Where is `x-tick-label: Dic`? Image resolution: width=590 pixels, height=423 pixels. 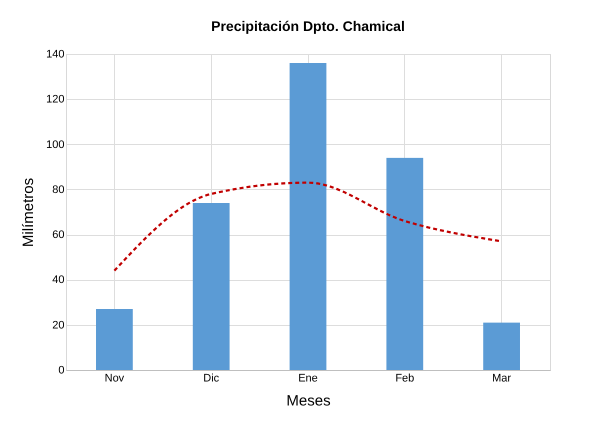
x-tick-label: Dic is located at coordinates (211, 378).